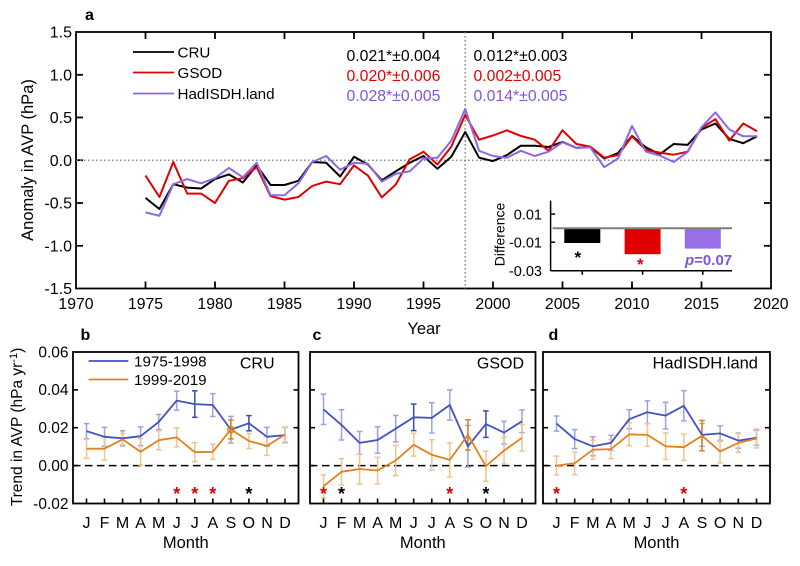 The image size is (800, 566). Describe the element at coordinates (170, 380) in the screenshot. I see `svg-text: 1999-2019` at that location.